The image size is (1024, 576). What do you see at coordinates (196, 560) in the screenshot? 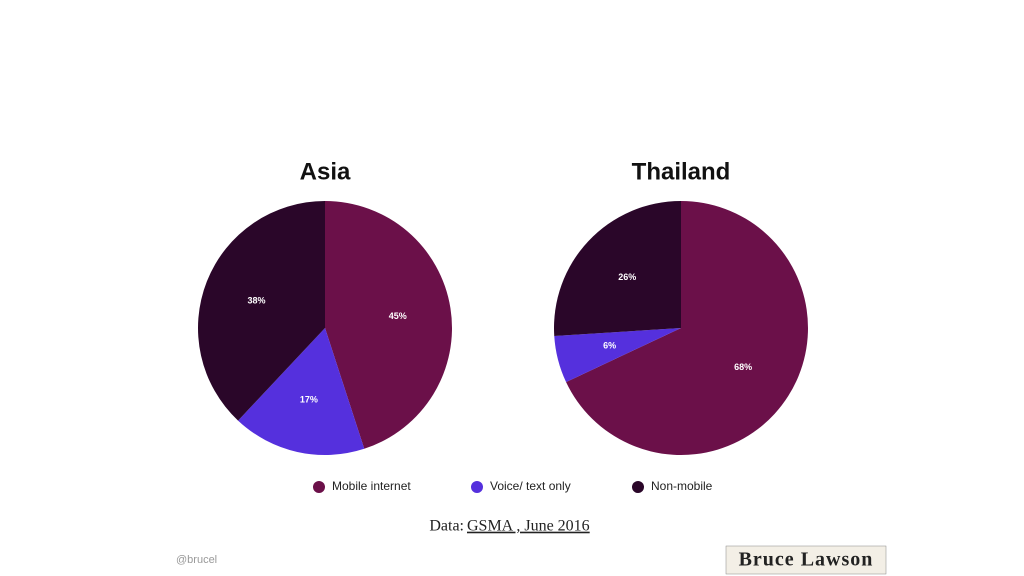
I see `handle: @brucel` at bounding box center [196, 560].